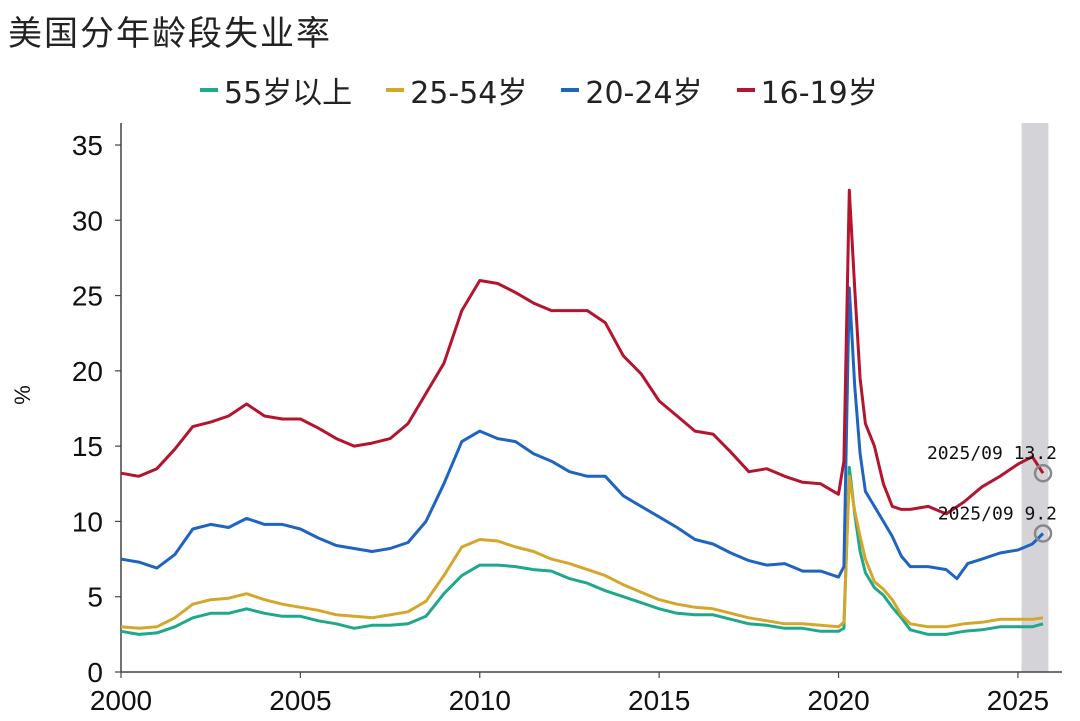 Image resolution: width=1080 pixels, height=721 pixels. Describe the element at coordinates (992, 453) in the screenshot. I see `annotation-label-0: 2025/09 13.2` at that location.